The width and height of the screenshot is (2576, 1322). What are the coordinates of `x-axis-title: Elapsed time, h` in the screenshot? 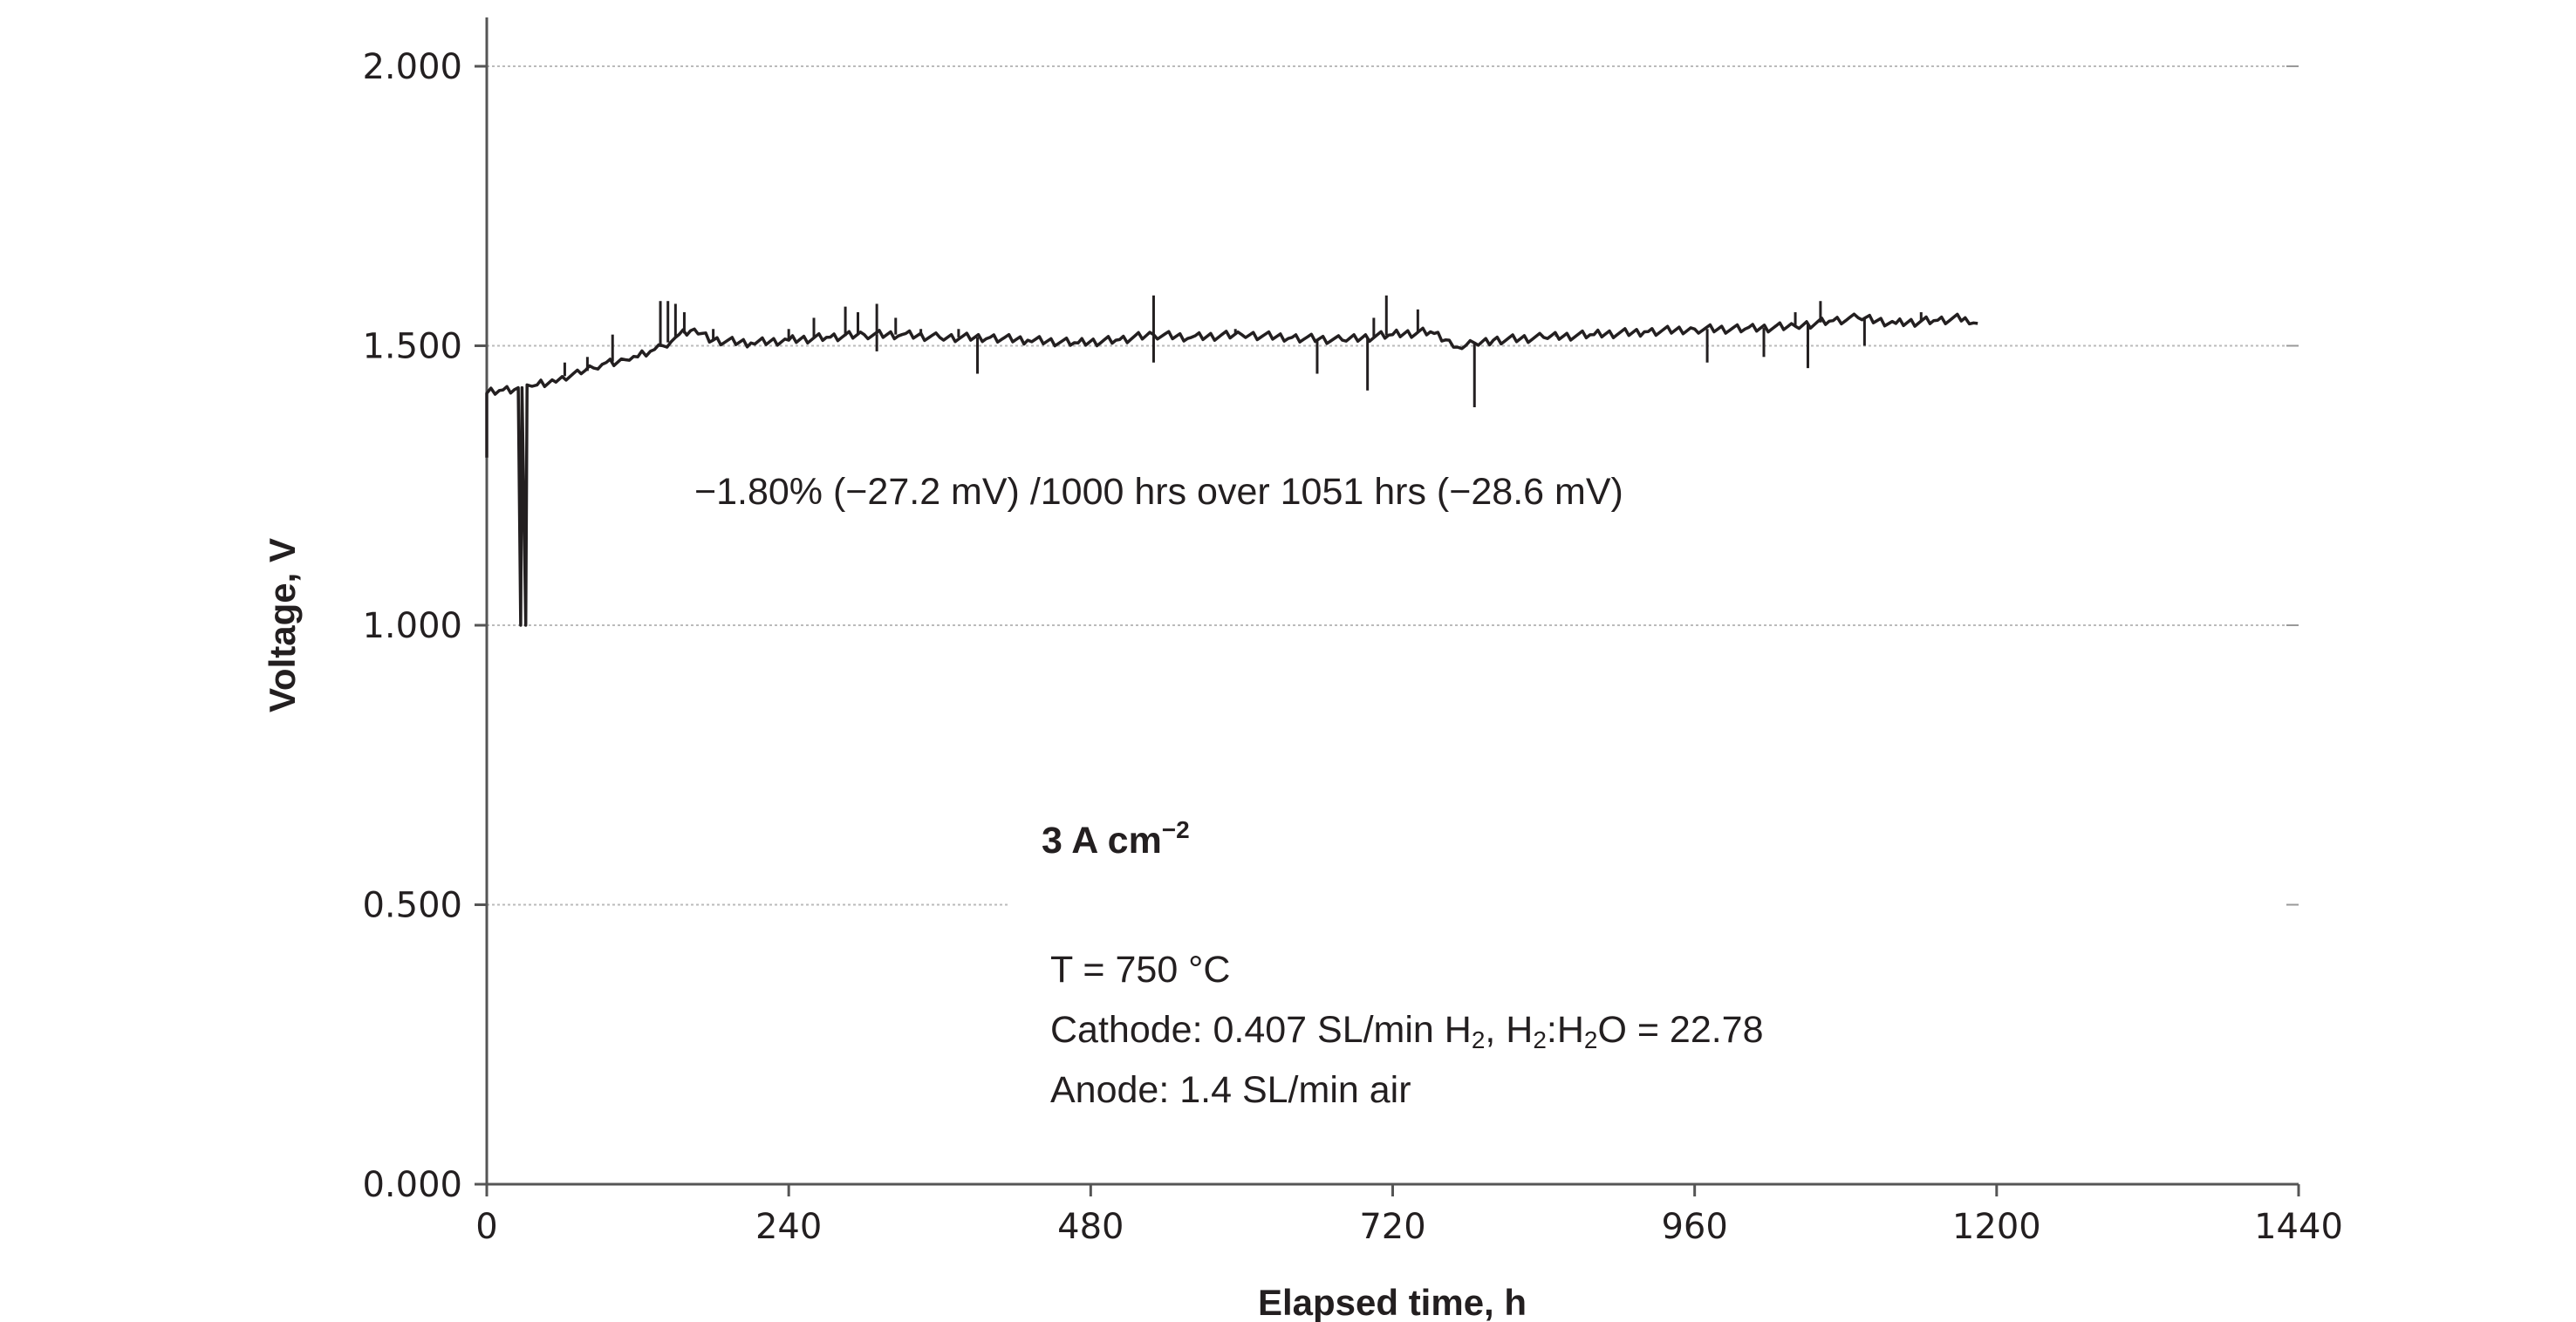 It's located at (1392, 1302).